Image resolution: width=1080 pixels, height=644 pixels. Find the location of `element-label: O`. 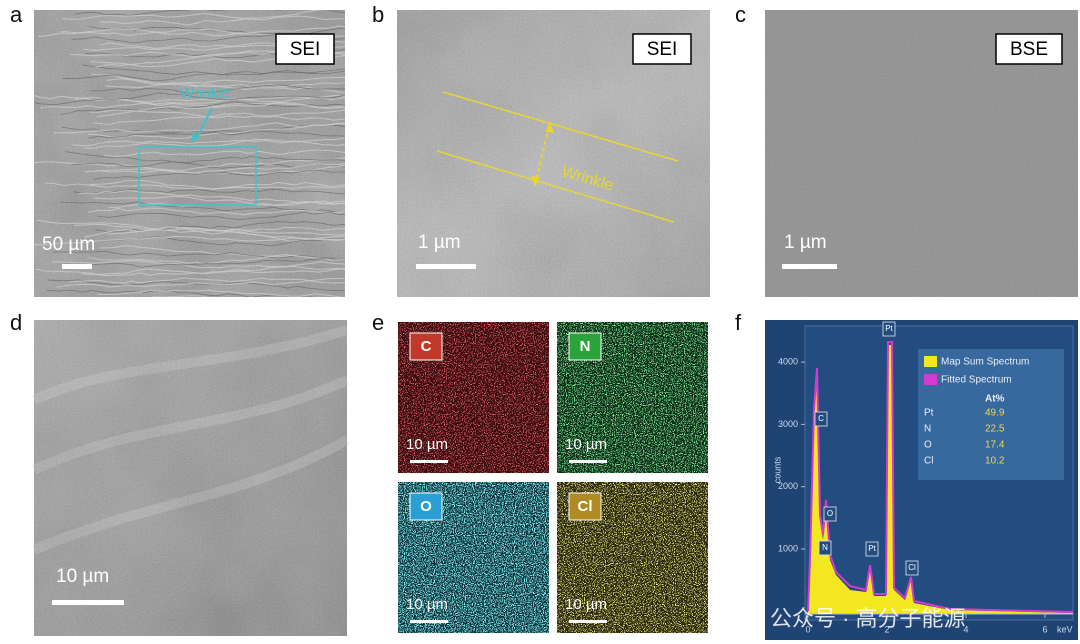

element-label: O is located at coordinates (426, 506).